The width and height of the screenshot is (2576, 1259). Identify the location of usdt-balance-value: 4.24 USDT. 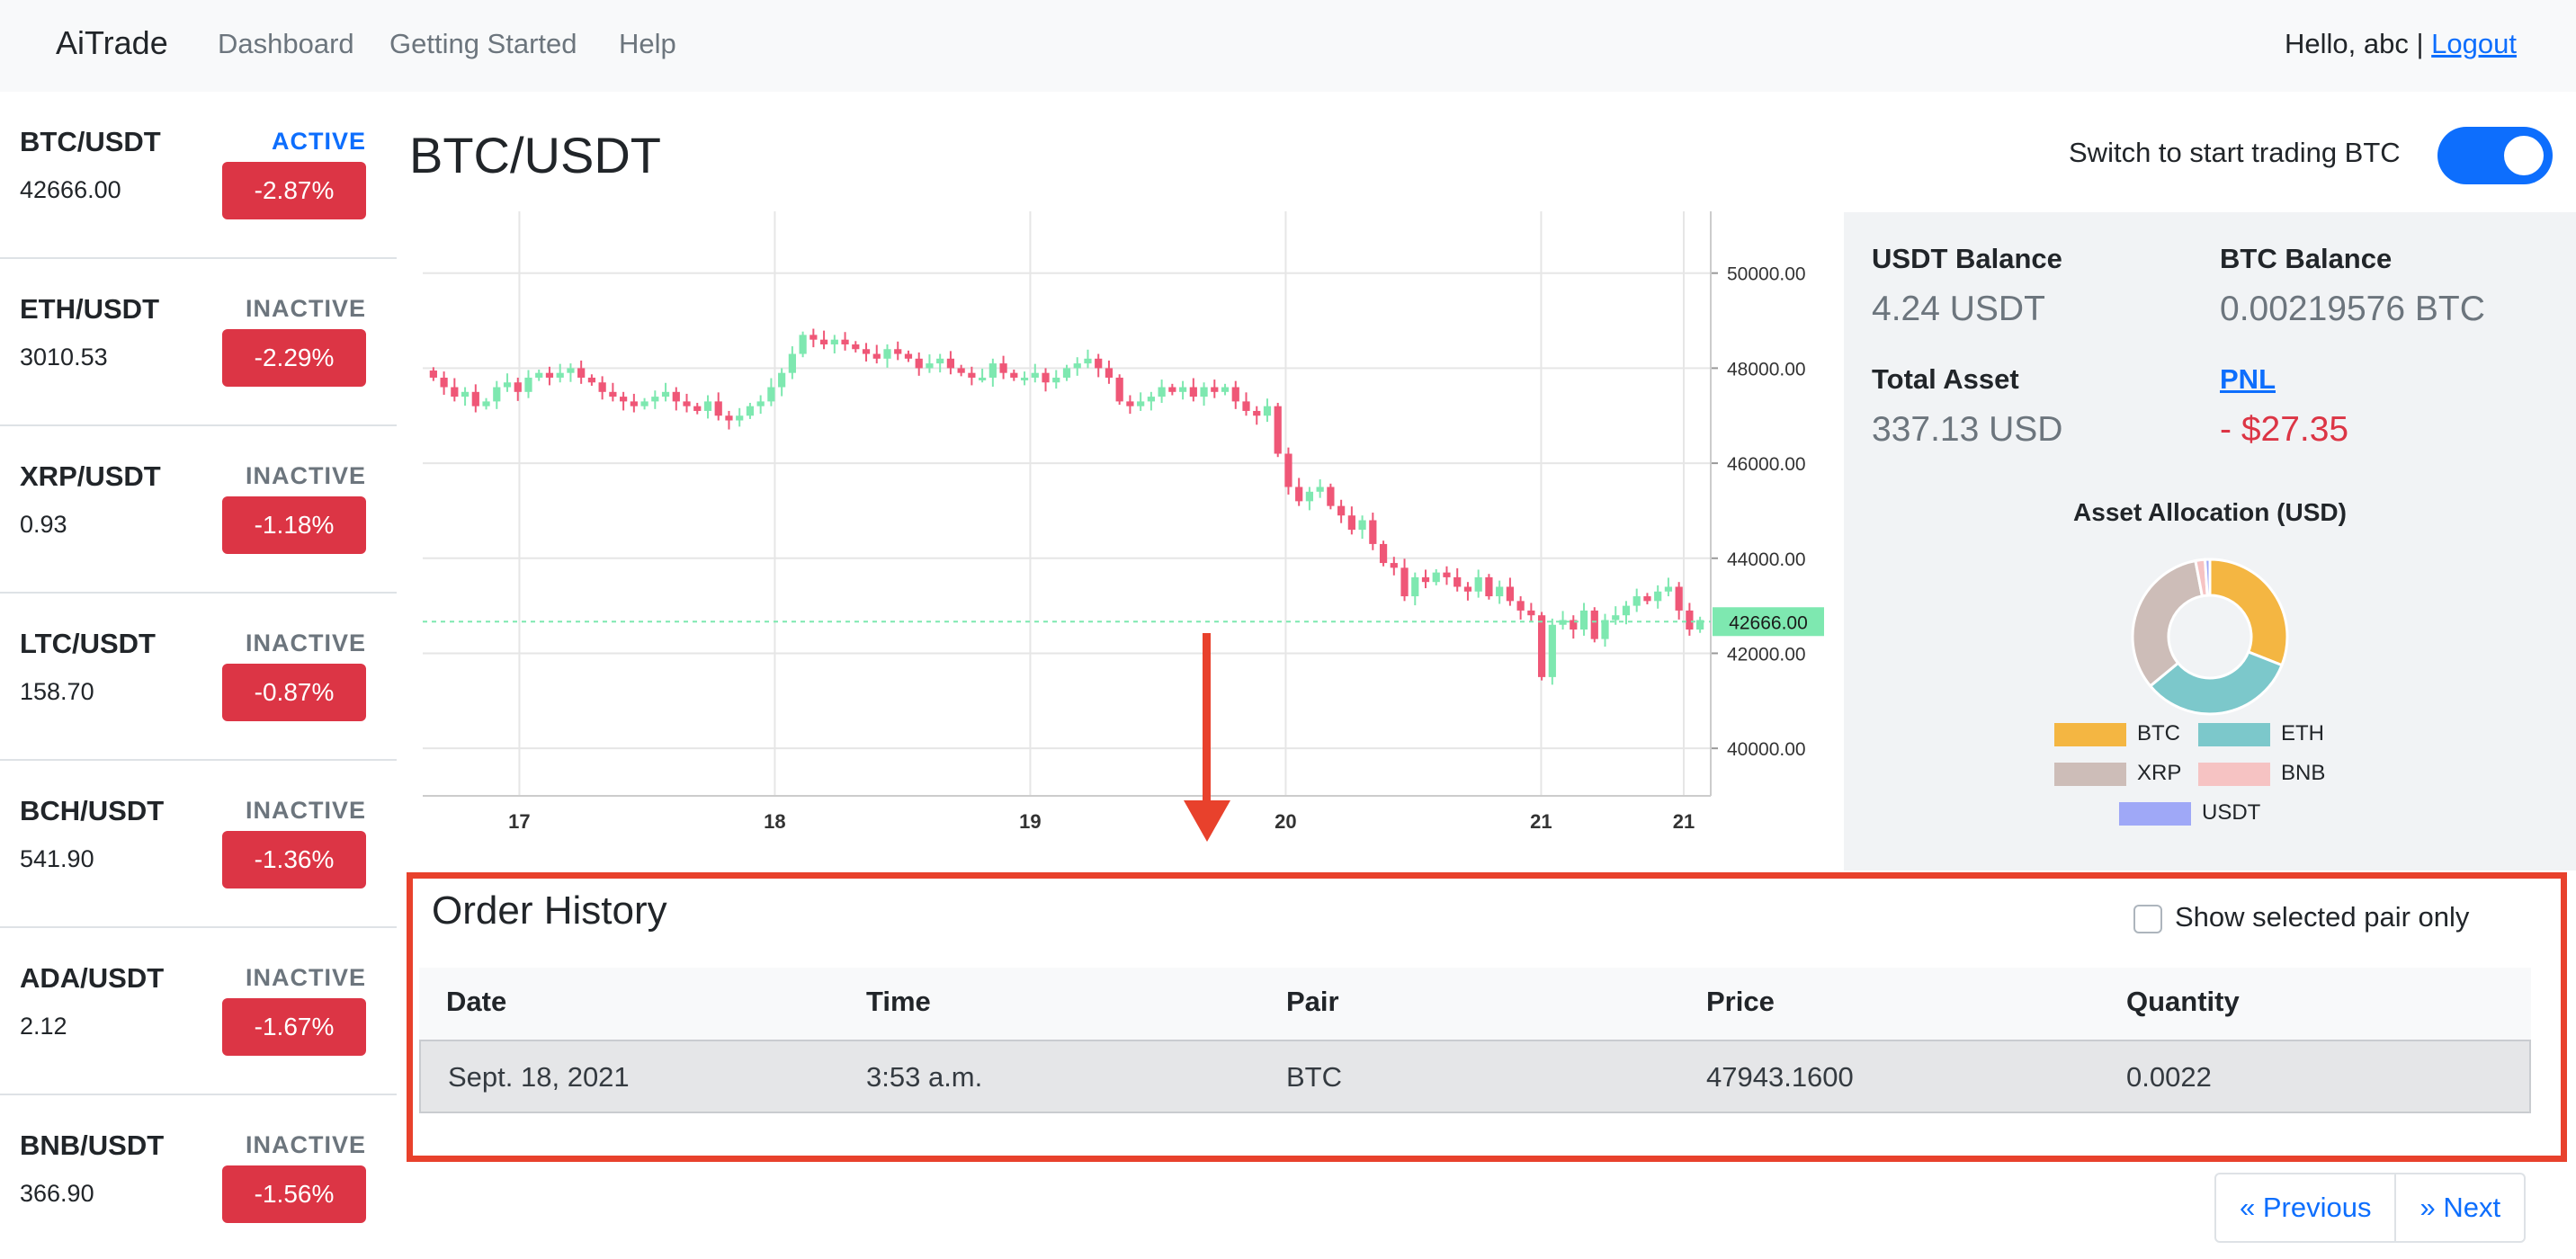
(1958, 309).